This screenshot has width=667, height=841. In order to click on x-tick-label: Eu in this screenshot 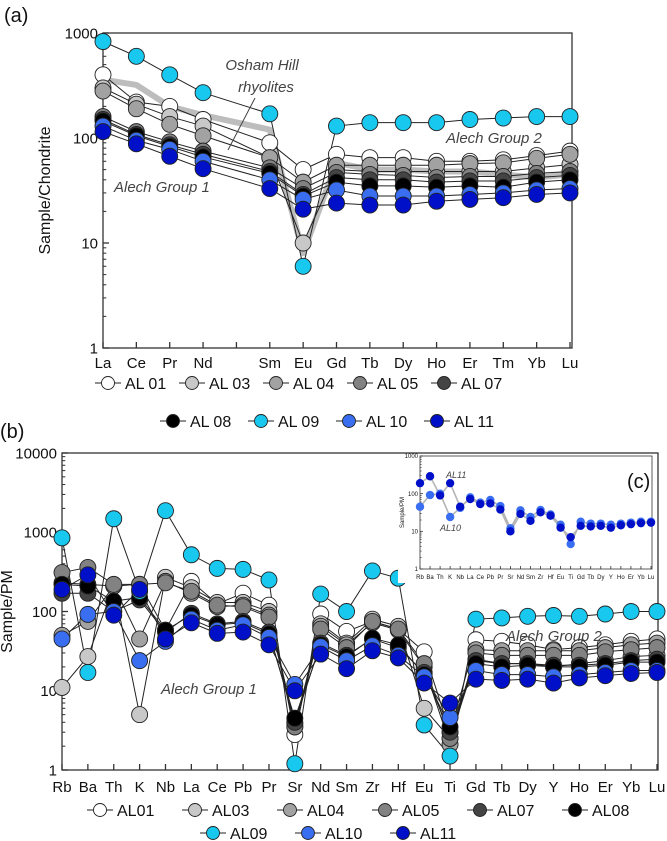, I will do `click(424, 787)`.